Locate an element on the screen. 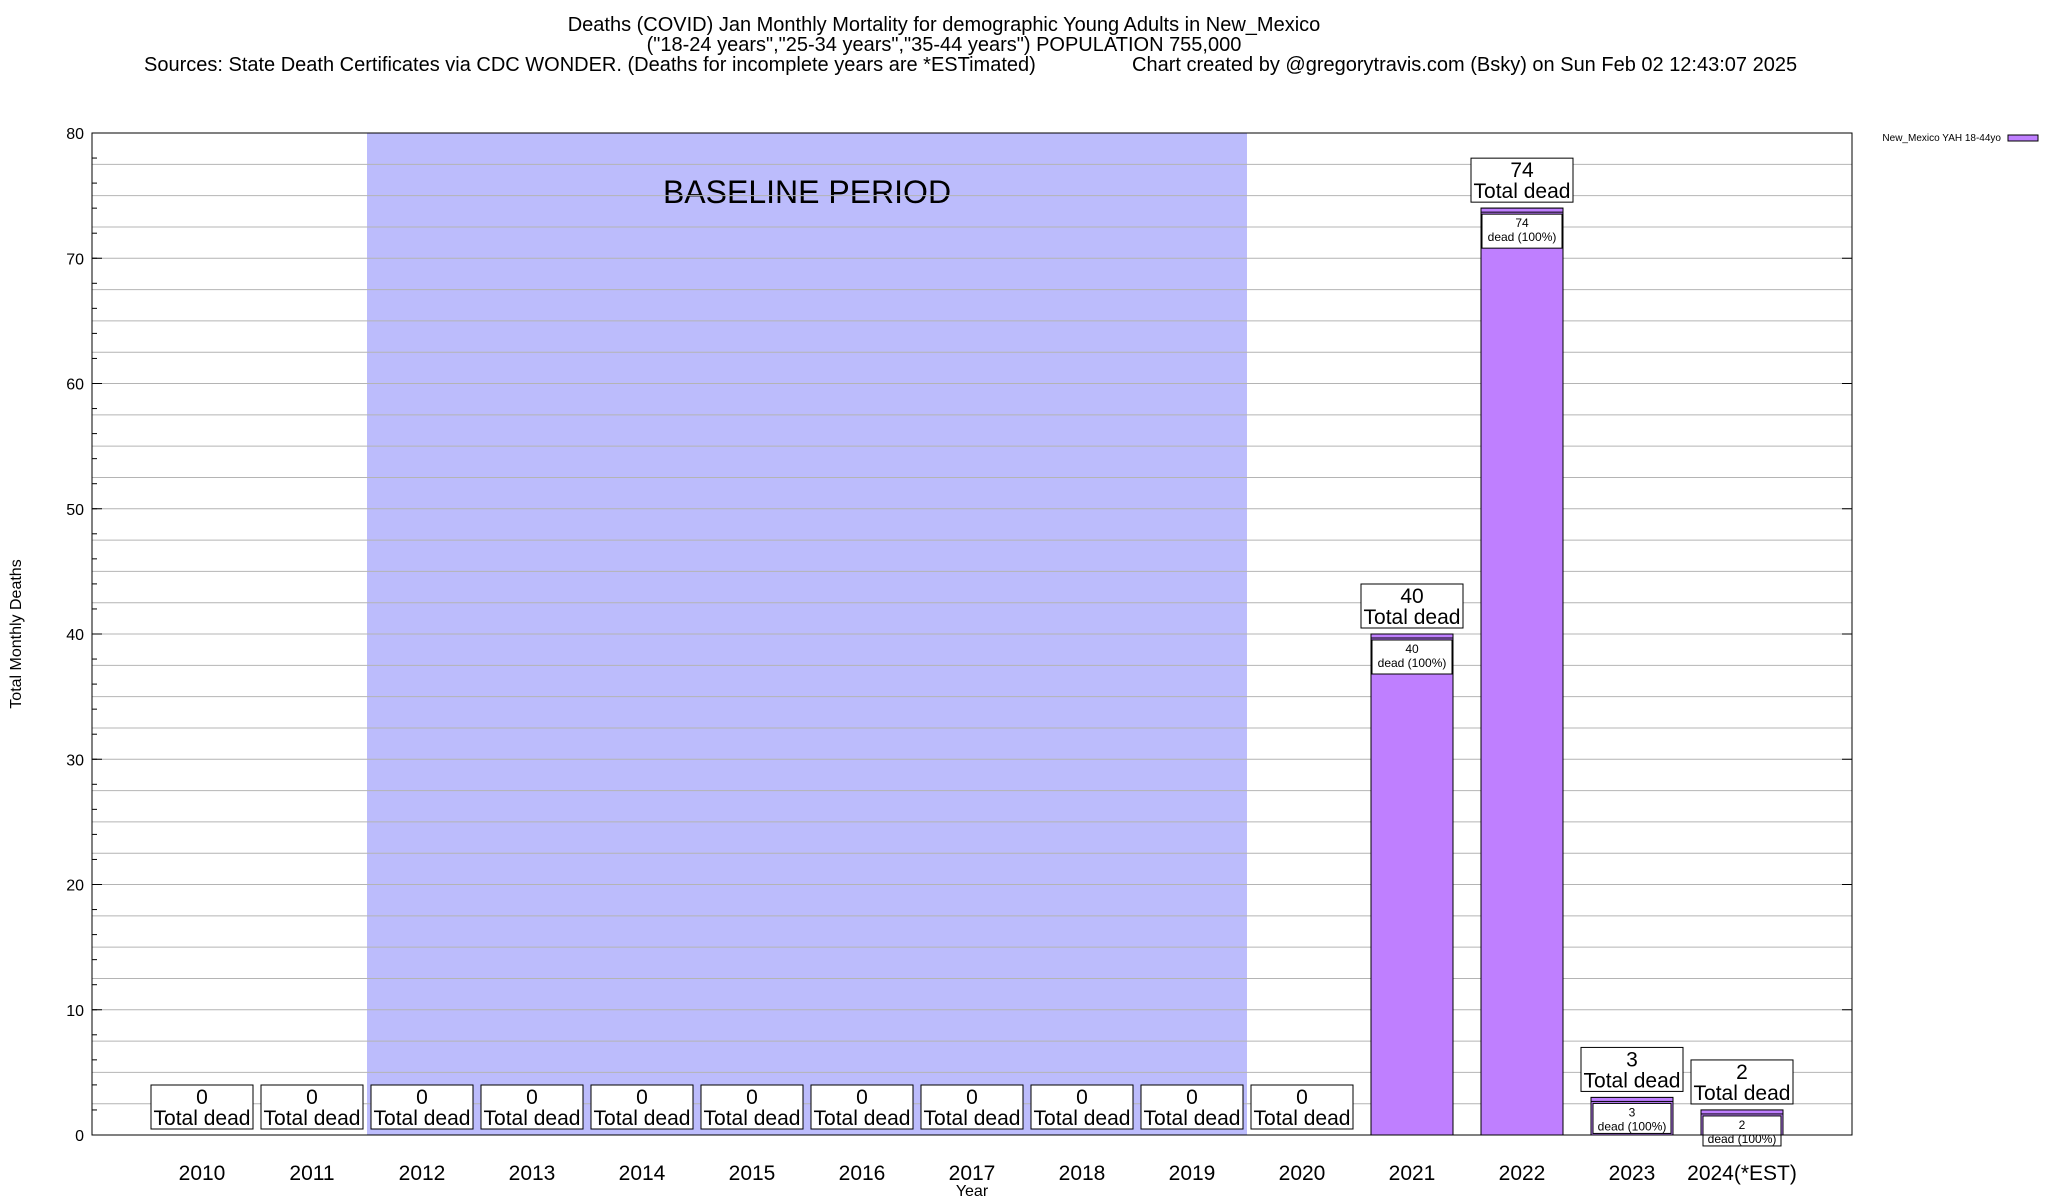 This screenshot has height=1200, width=2048. y-tick-label: 30 is located at coordinates (75, 760).